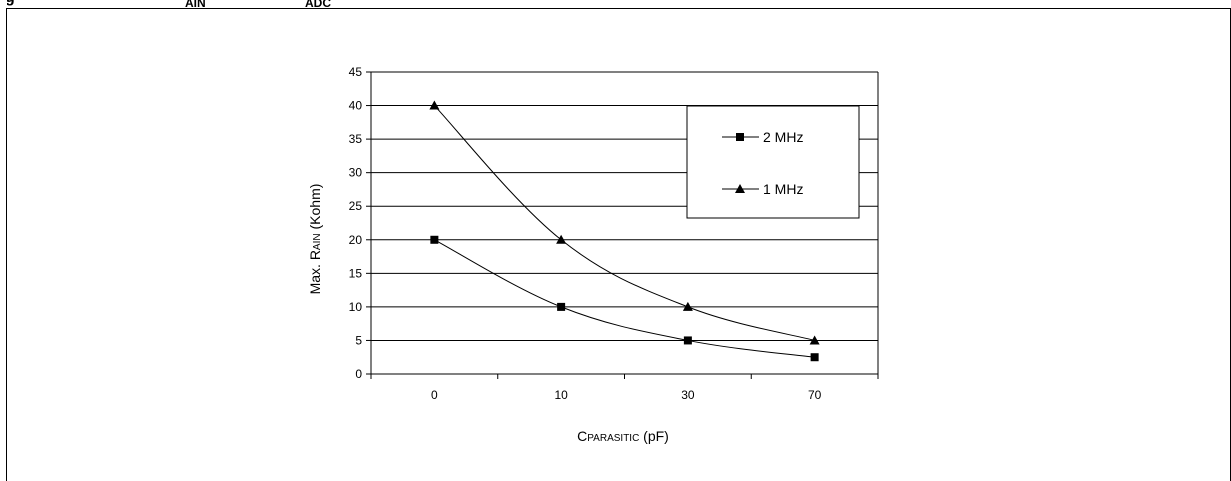 Image resolution: width=1231 pixels, height=481 pixels. Describe the element at coordinates (356, 139) in the screenshot. I see `y-tick-label: 35` at that location.